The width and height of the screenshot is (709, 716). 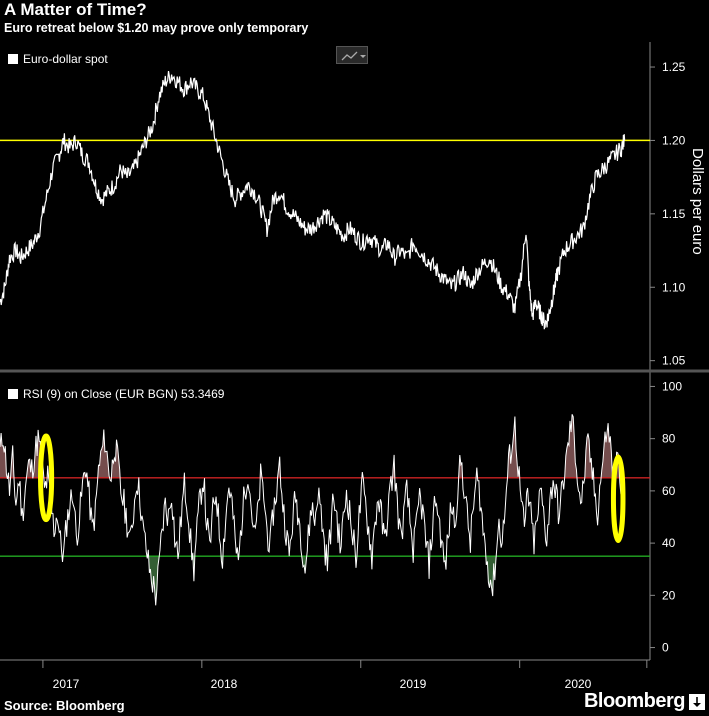 I want to click on x-year-label: 2019, so click(x=413, y=684).